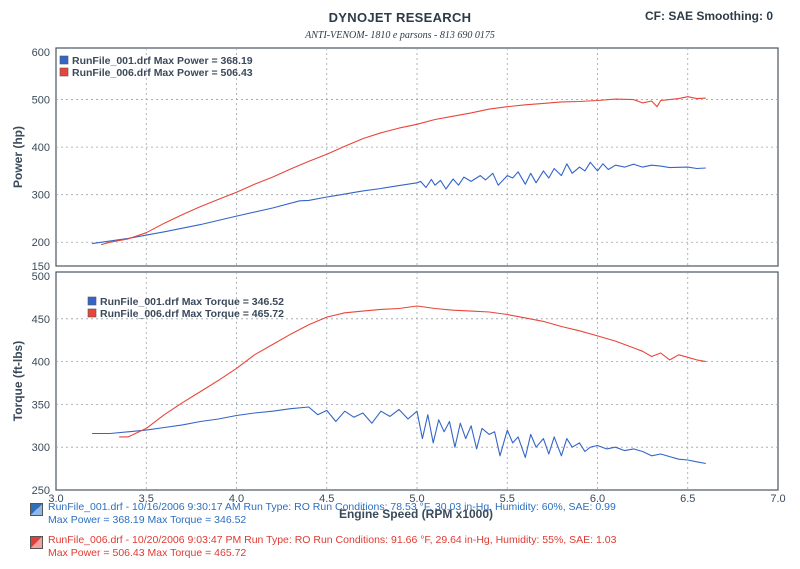 The height and width of the screenshot is (569, 800). What do you see at coordinates (162, 61) in the screenshot?
I see `legend-label: RunFile_001.drf Max Power = 368.19` at bounding box center [162, 61].